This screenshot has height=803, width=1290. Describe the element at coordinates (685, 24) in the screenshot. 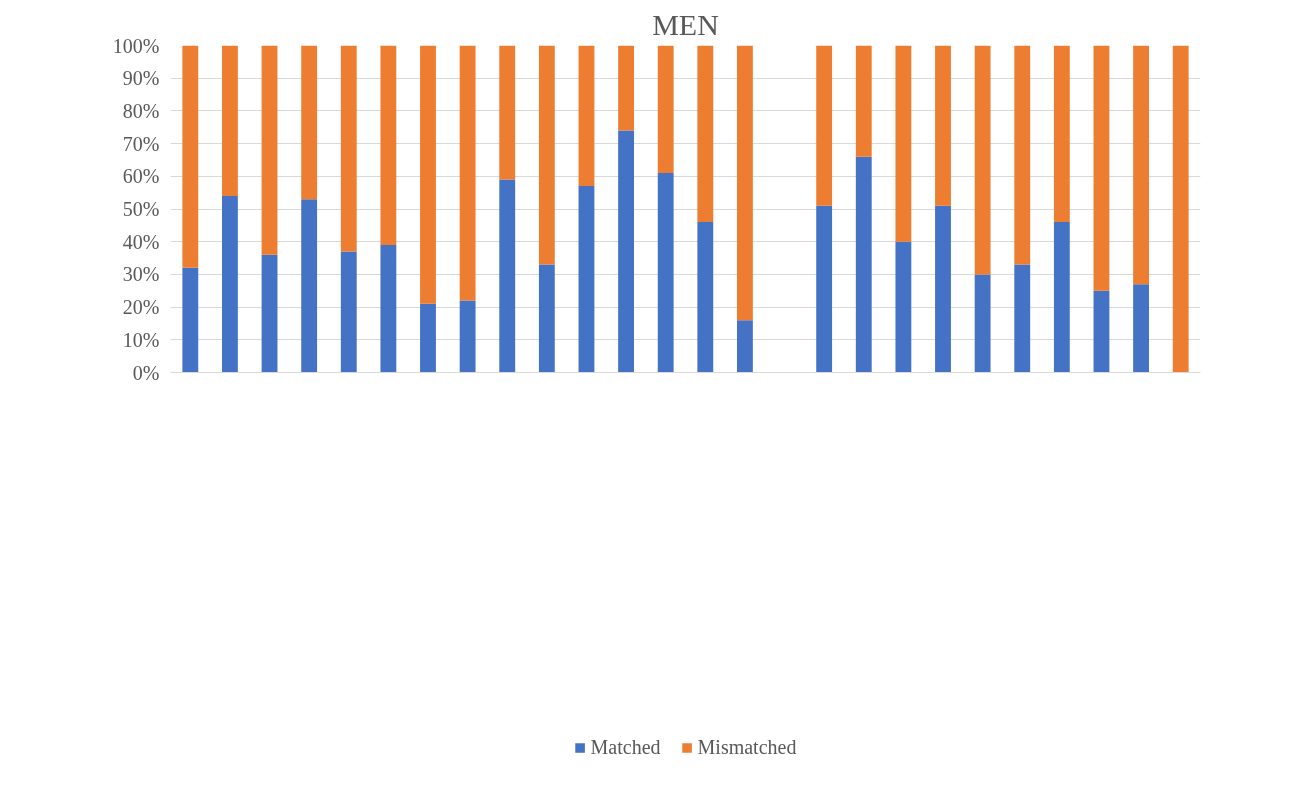

I see `chart-title: MEN` at that location.